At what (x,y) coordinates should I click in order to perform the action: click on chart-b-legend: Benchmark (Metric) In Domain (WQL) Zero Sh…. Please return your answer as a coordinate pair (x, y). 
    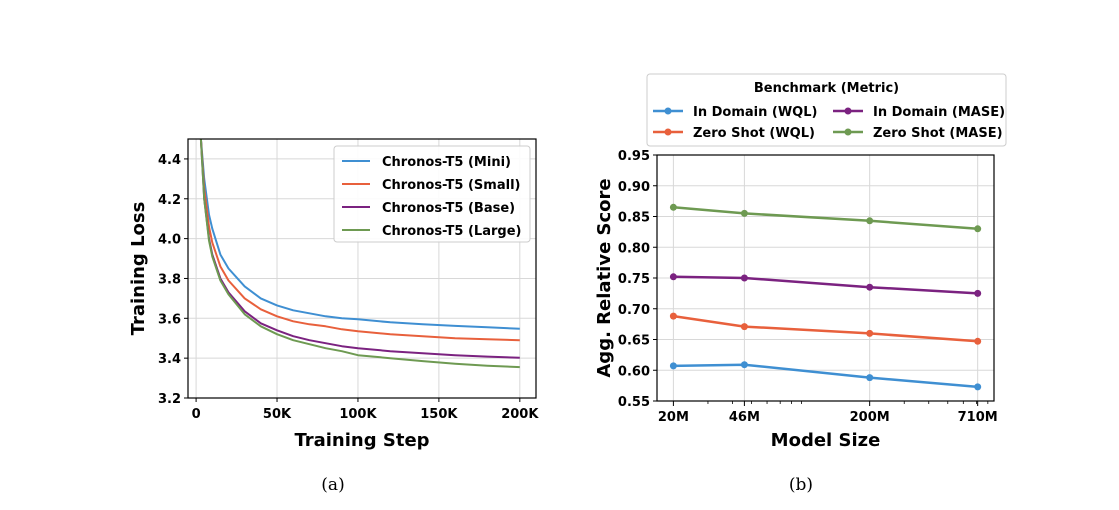
    Looking at the image, I should click on (826, 110).